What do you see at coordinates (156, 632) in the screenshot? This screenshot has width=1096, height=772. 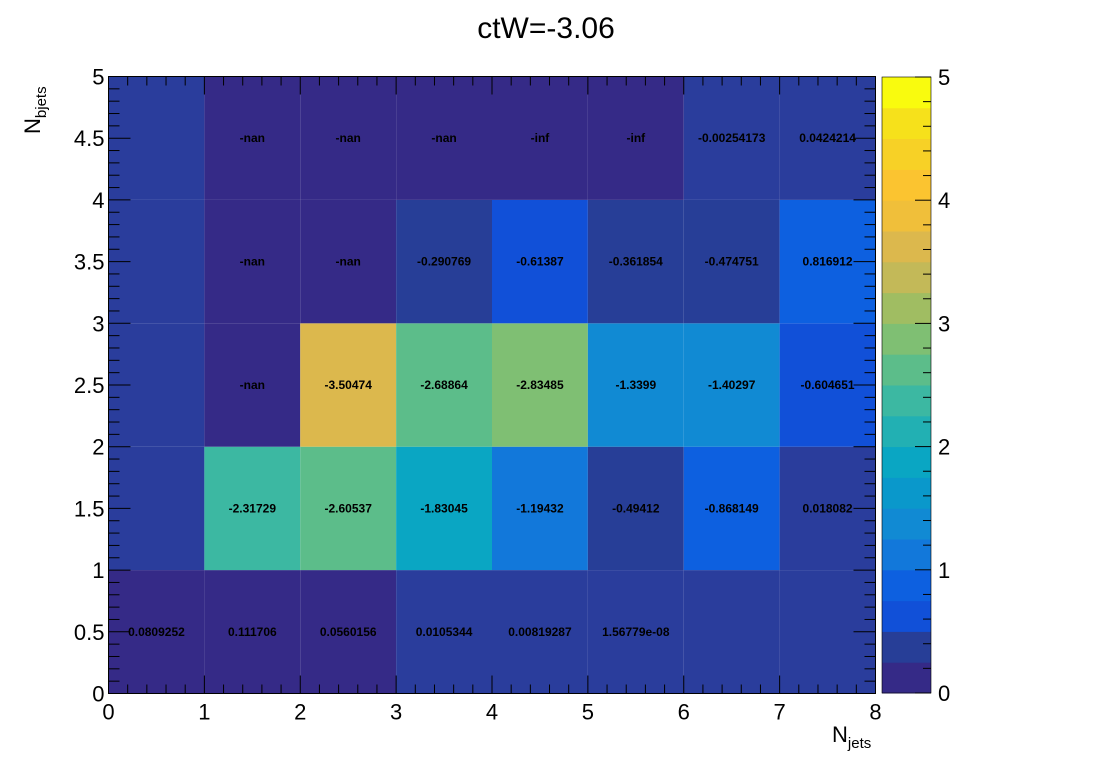 I see `cell-value-label: 0.0809252` at bounding box center [156, 632].